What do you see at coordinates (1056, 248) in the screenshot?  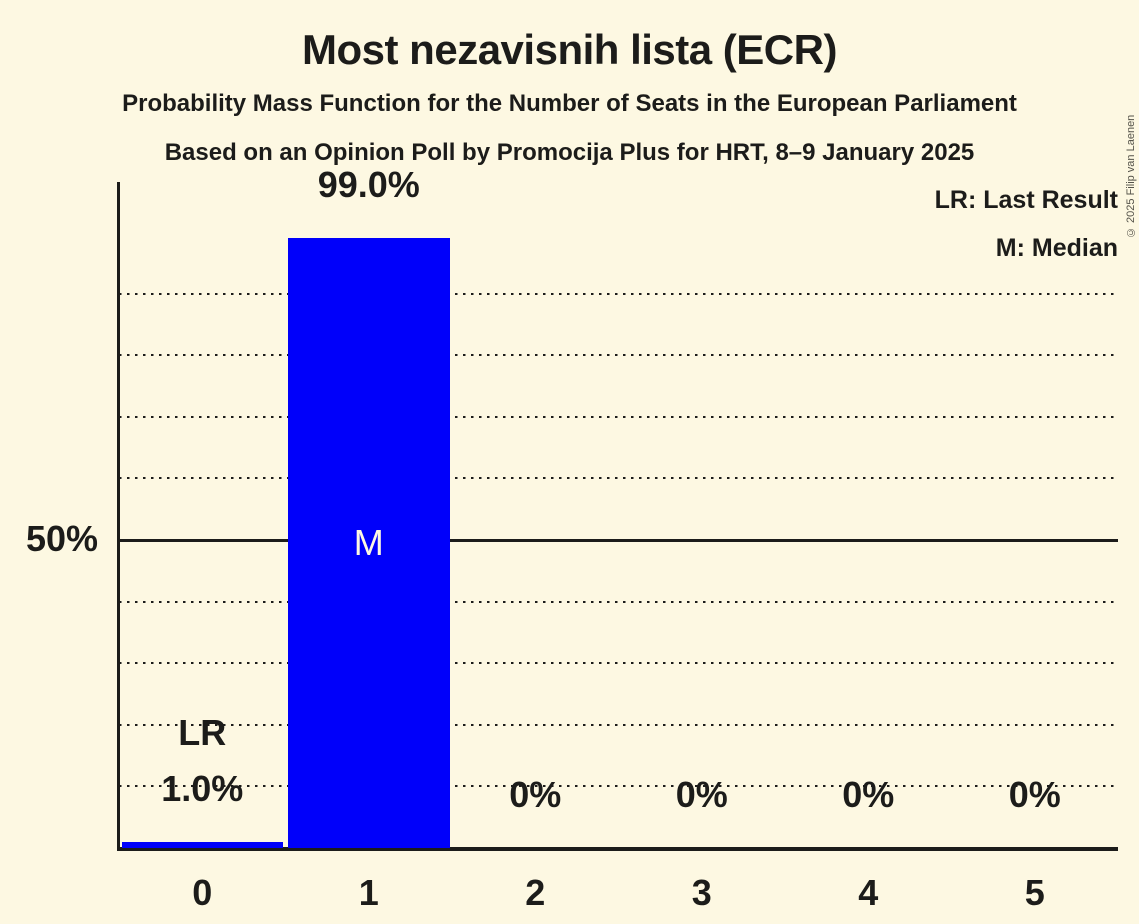 I see `legend-median: M: Median` at bounding box center [1056, 248].